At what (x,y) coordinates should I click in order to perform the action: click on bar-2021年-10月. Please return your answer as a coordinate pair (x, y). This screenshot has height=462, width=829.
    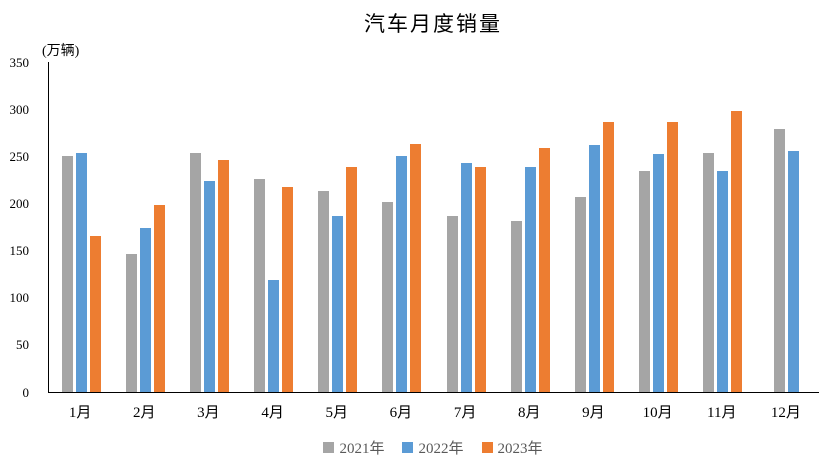
    Looking at the image, I should click on (645, 281).